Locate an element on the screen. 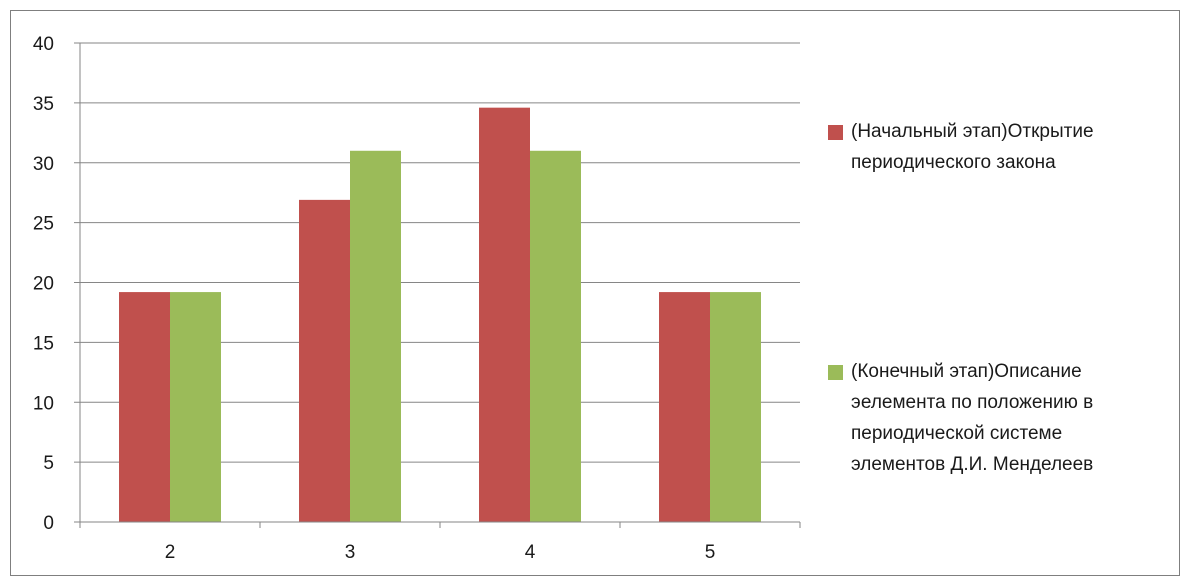  y-tick-labels: 0 5 10 15 20 25 30 35 40 is located at coordinates (43, 284).